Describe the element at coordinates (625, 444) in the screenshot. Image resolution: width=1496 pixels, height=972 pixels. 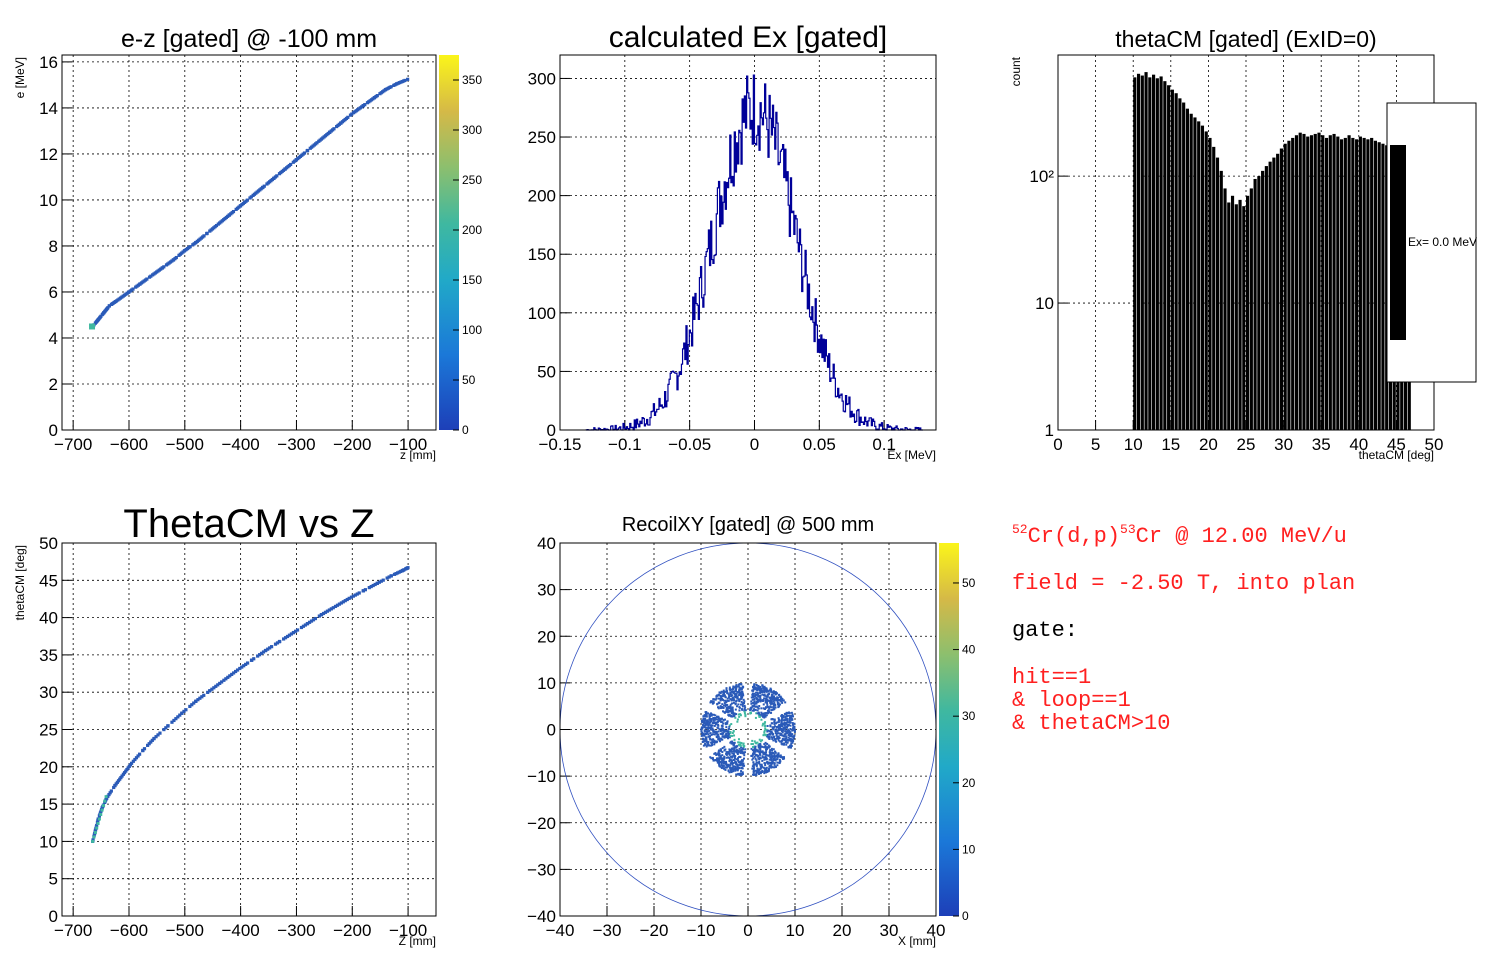
I see `ex-xtick-label: −0.1` at that location.